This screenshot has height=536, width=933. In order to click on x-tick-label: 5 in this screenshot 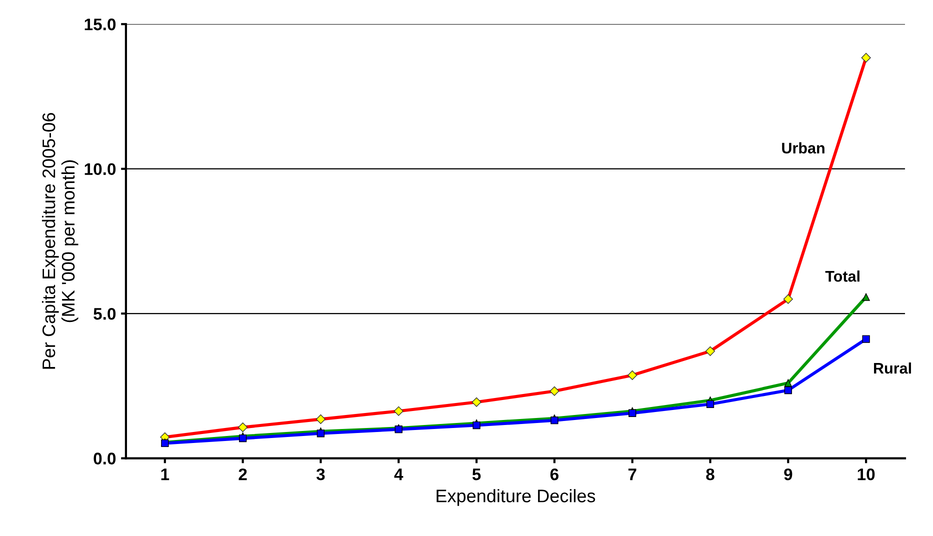, I will do `click(476, 474)`.